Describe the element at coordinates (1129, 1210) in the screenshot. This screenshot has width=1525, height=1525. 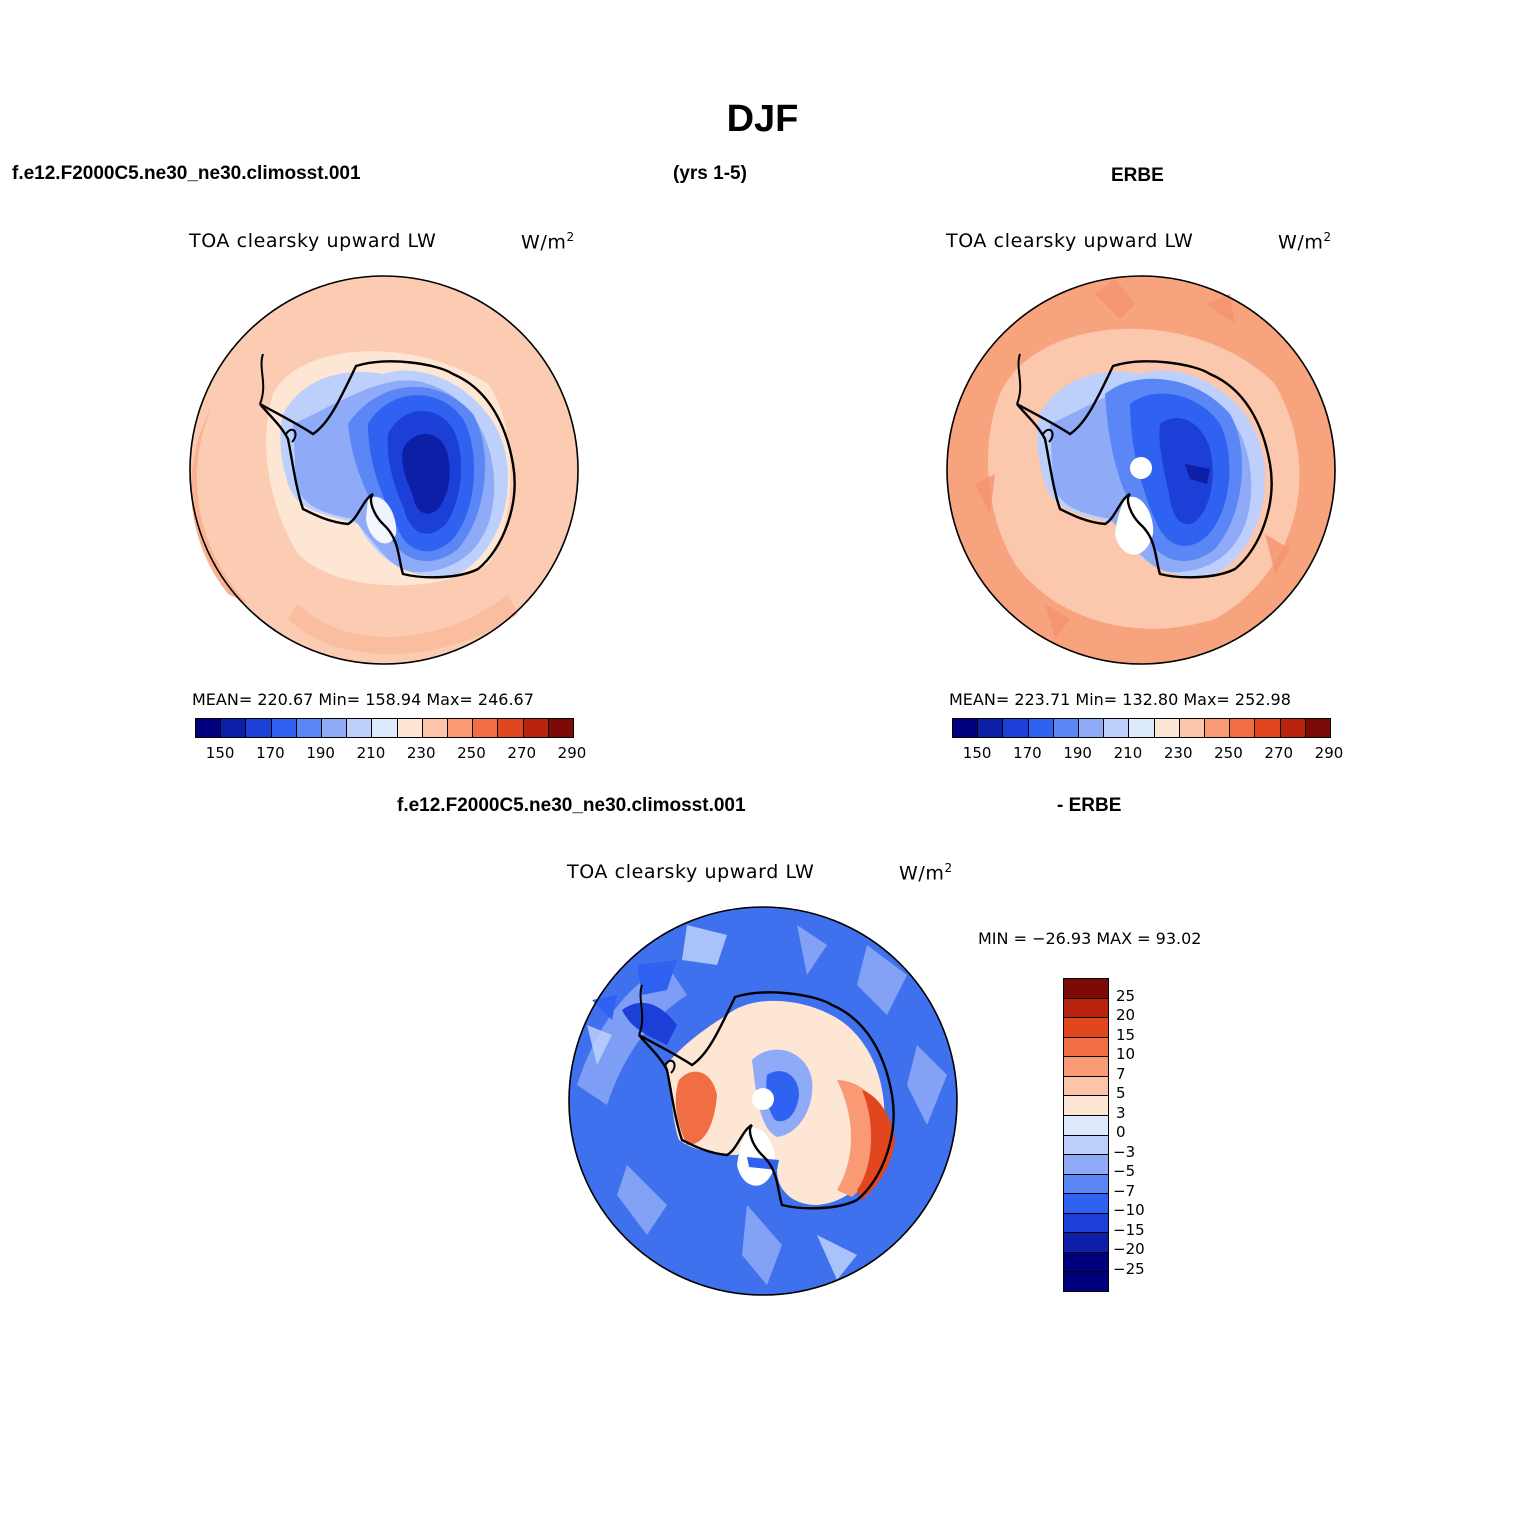
I see `colorbar-tick-label: −10` at that location.